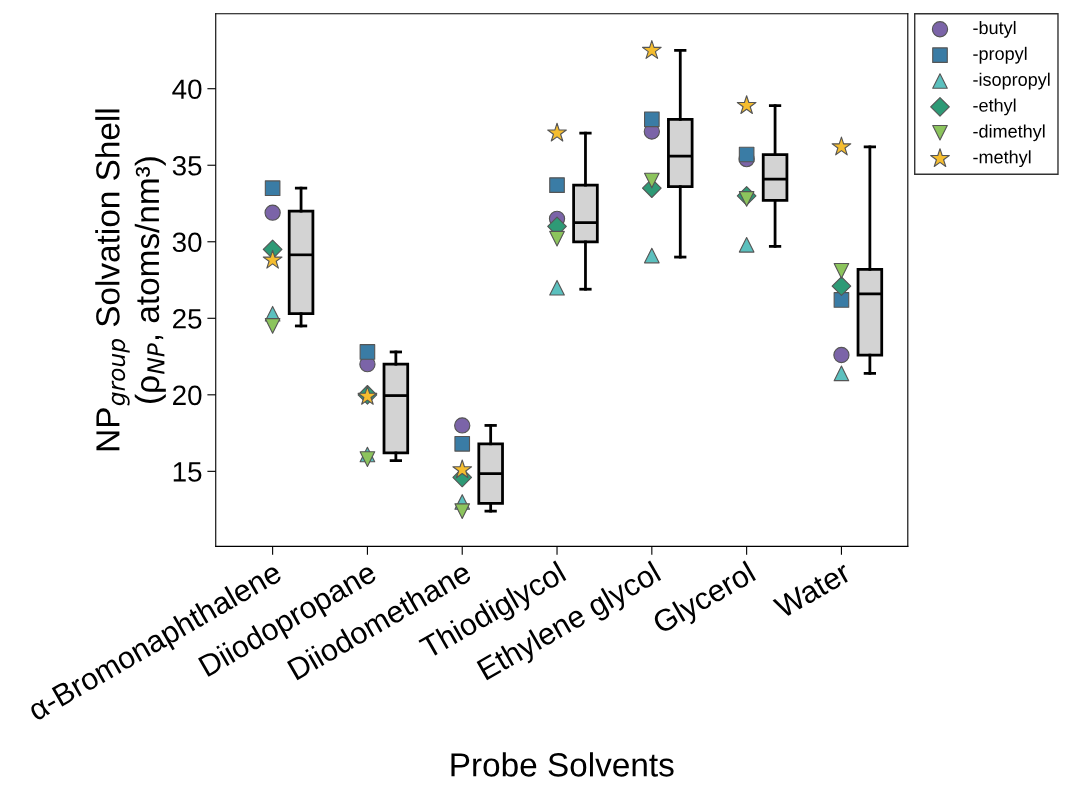 The image size is (1068, 807). What do you see at coordinates (1009, 133) in the screenshot?
I see `legend-label: -dimethyl` at bounding box center [1009, 133].